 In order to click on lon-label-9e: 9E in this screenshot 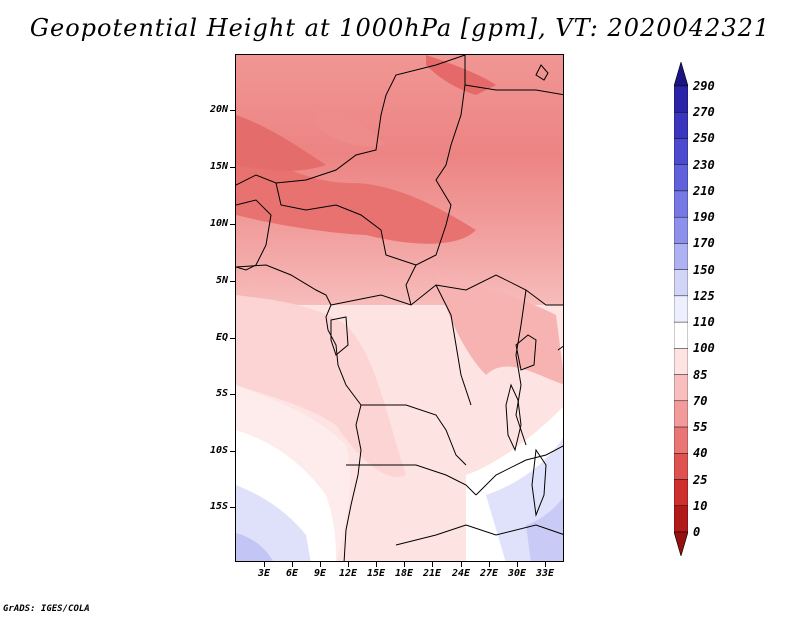, I will do `click(320, 573)`.